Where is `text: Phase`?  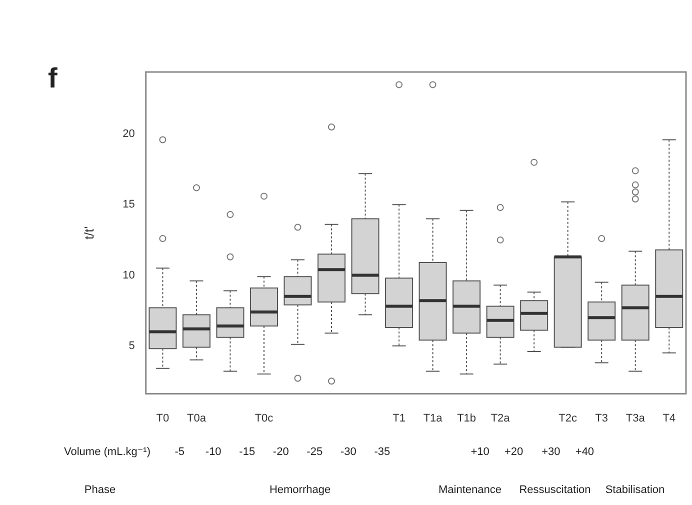
text: Phase is located at coordinates (100, 490).